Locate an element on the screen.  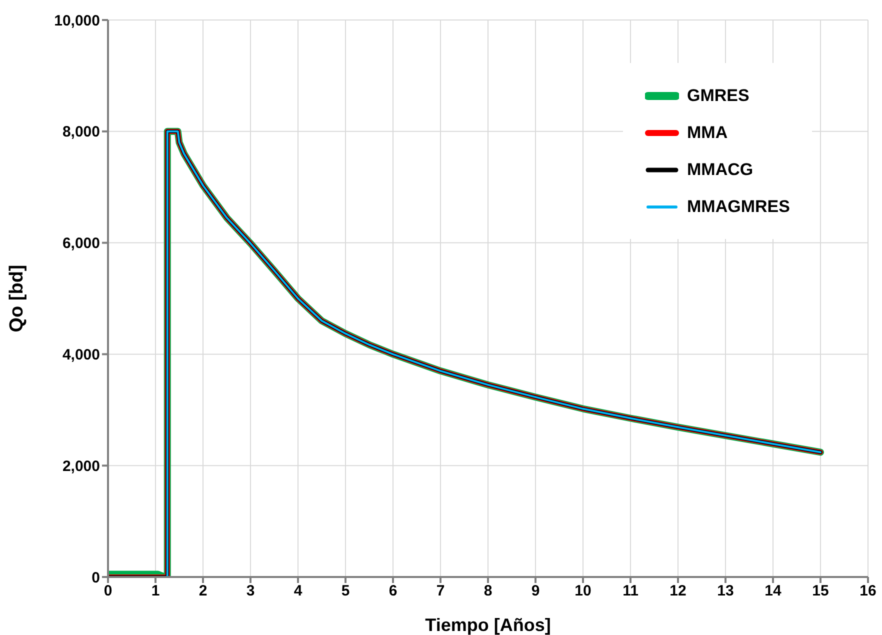
y-tick-label: 10,000 is located at coordinates (77, 21).